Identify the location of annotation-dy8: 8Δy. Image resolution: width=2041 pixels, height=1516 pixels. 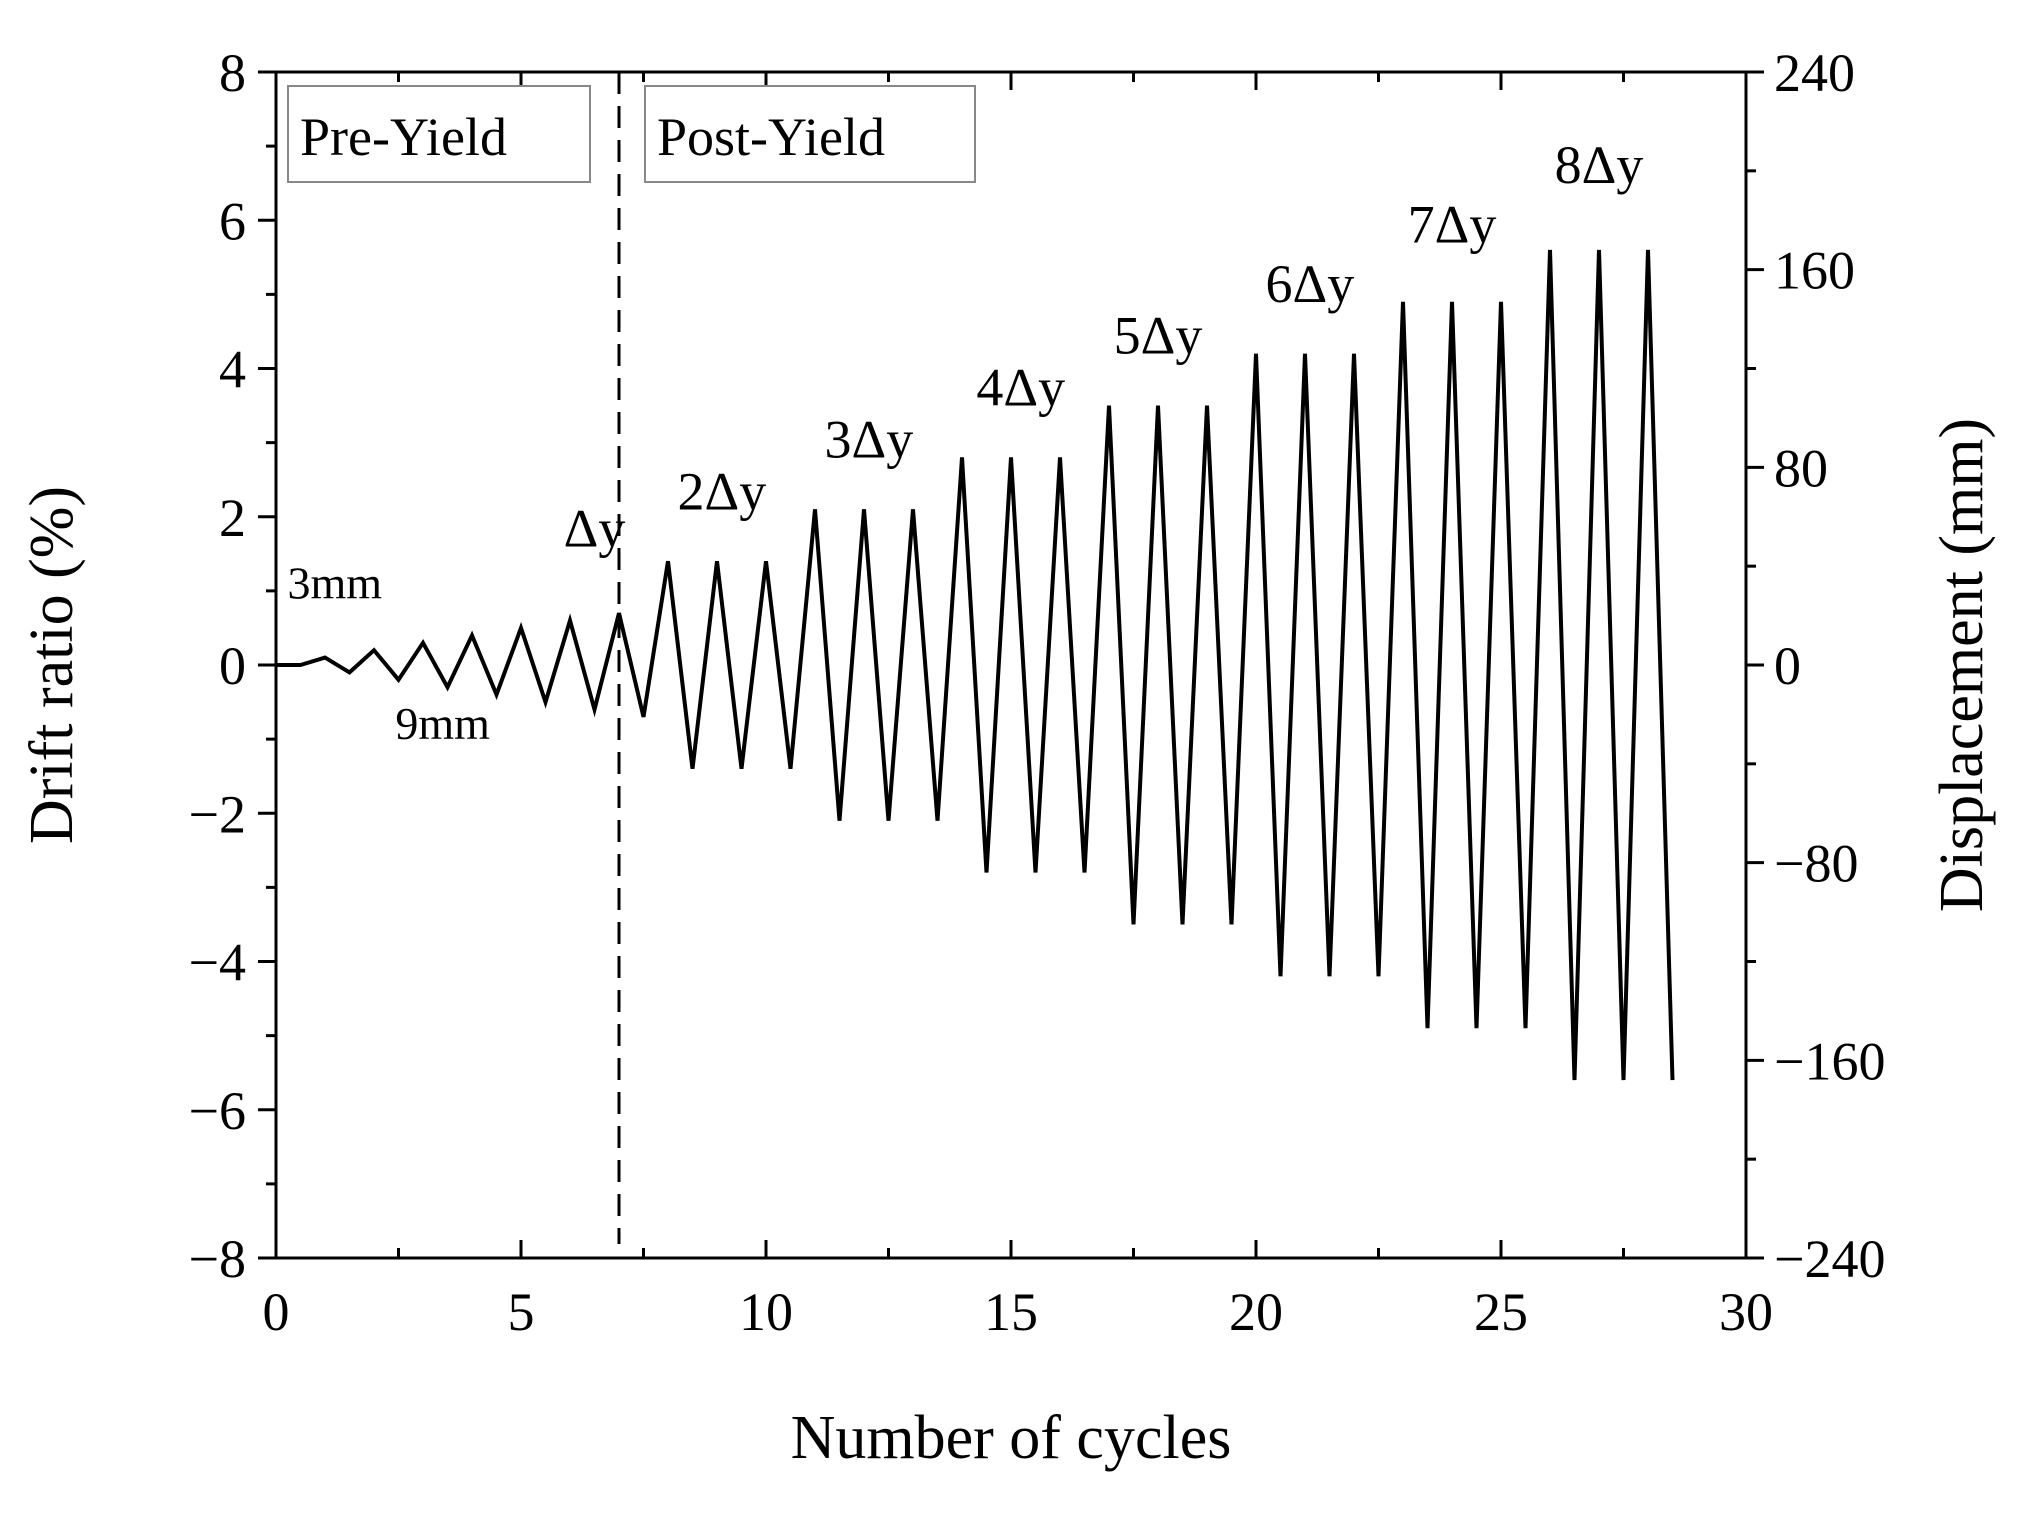
(1599, 165).